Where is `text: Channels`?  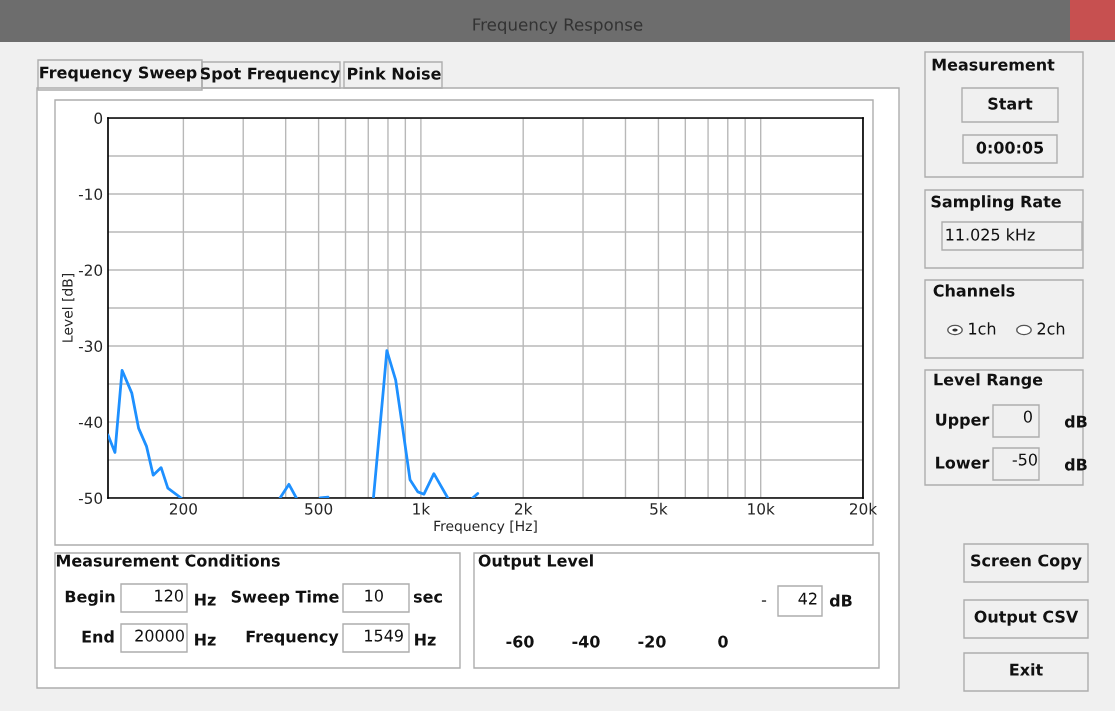
text: Channels is located at coordinates (974, 290).